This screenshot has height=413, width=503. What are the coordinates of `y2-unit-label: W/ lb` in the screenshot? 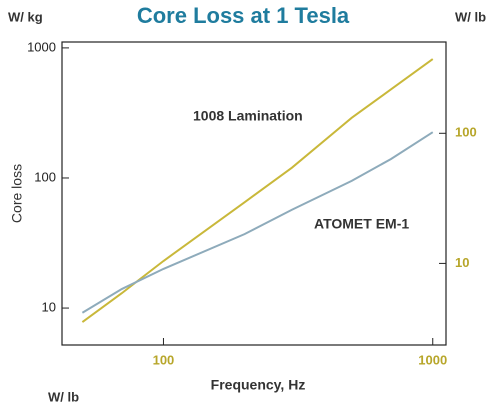 It's located at (470, 16).